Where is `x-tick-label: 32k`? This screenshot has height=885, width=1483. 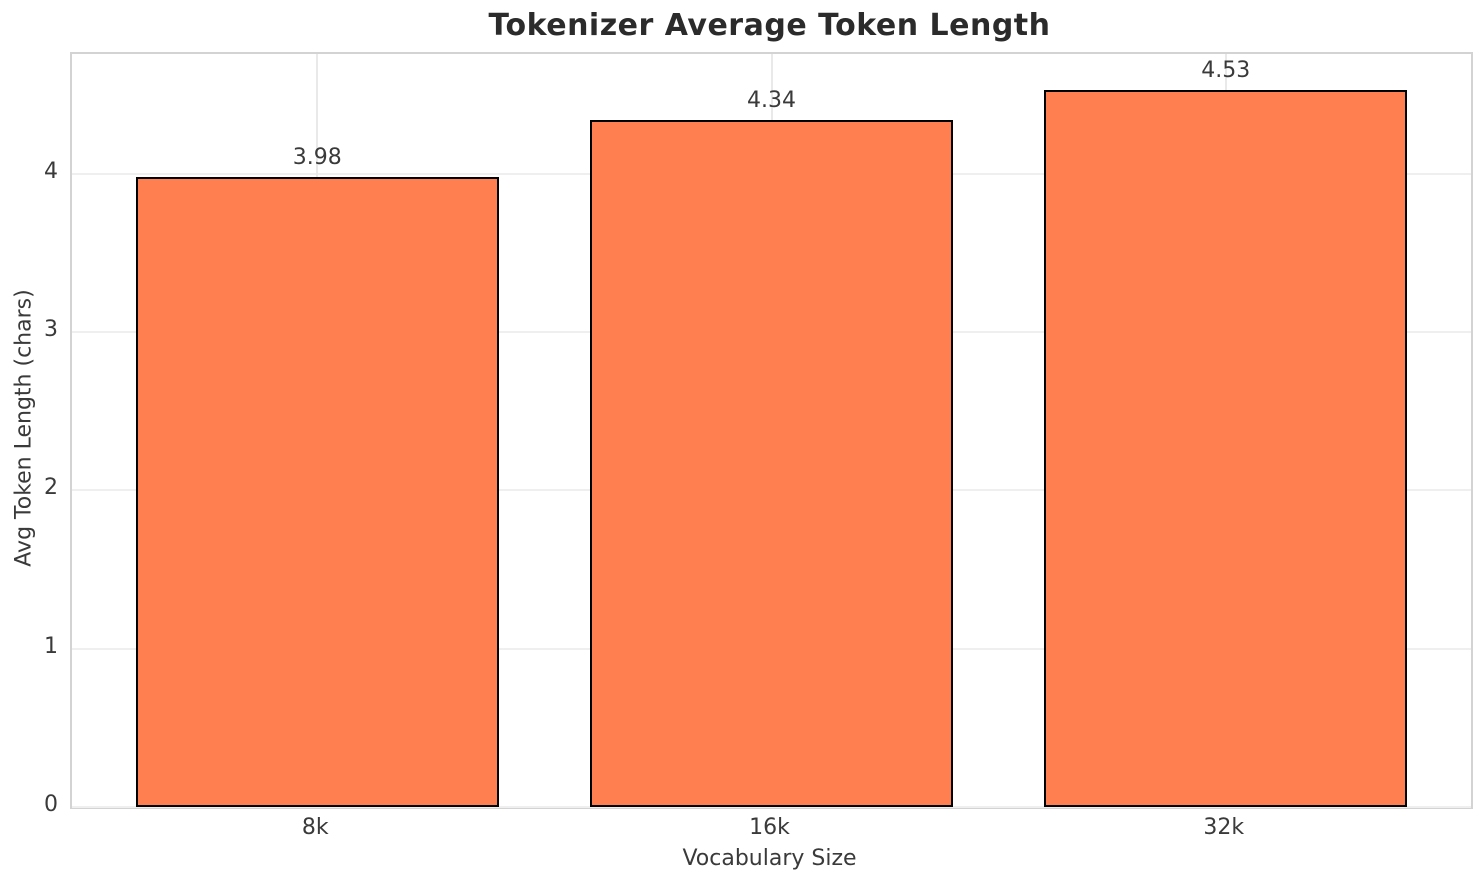 x-tick-label: 32k is located at coordinates (1224, 827).